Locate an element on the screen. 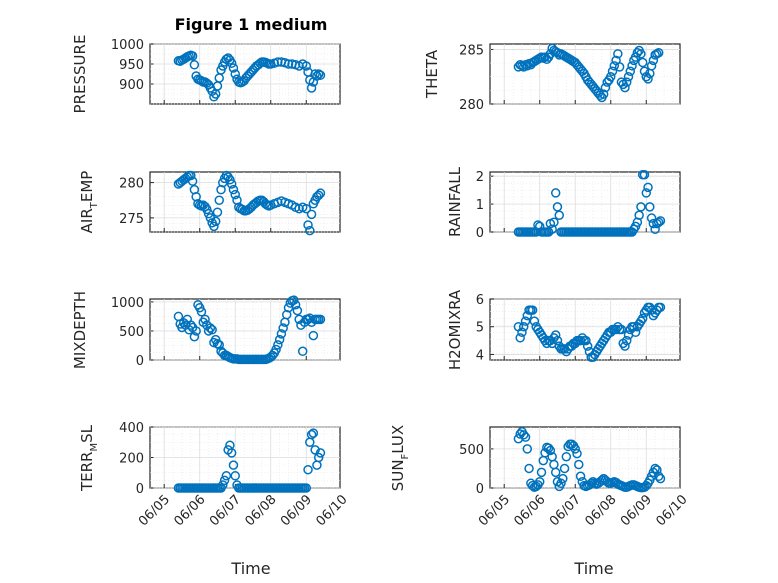 The width and height of the screenshot is (778, 583). ylabel-air-temp: AIRTEMP is located at coordinates (89, 202).